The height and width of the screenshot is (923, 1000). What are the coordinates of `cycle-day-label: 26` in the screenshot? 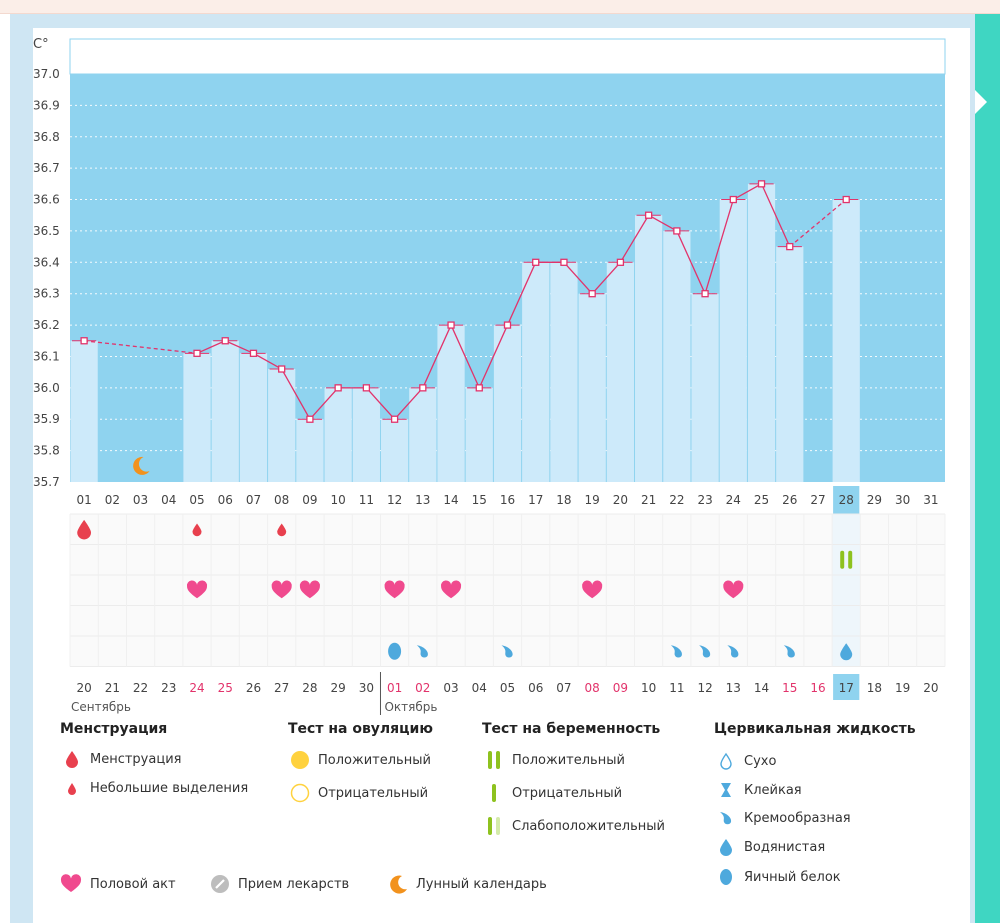 It's located at (789, 500).